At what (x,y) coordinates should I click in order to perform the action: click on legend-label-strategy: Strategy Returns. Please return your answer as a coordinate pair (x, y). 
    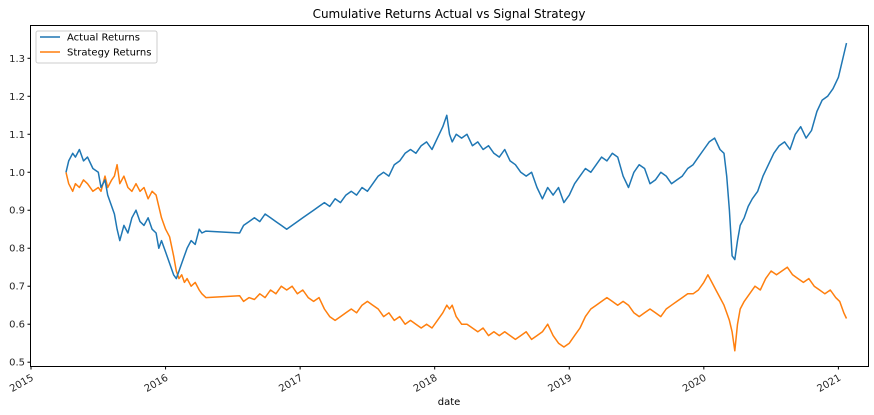
    Looking at the image, I should click on (109, 53).